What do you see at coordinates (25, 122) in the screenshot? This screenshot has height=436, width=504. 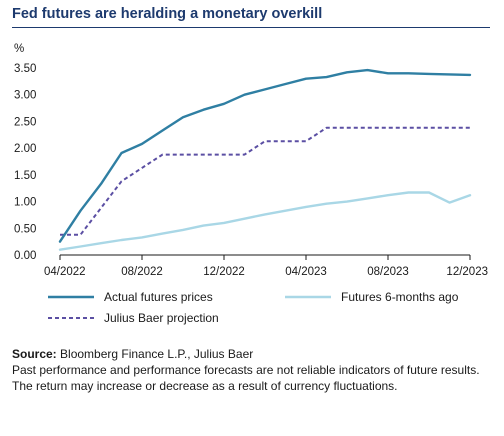 I see `y-tick-label: 2.50` at bounding box center [25, 122].